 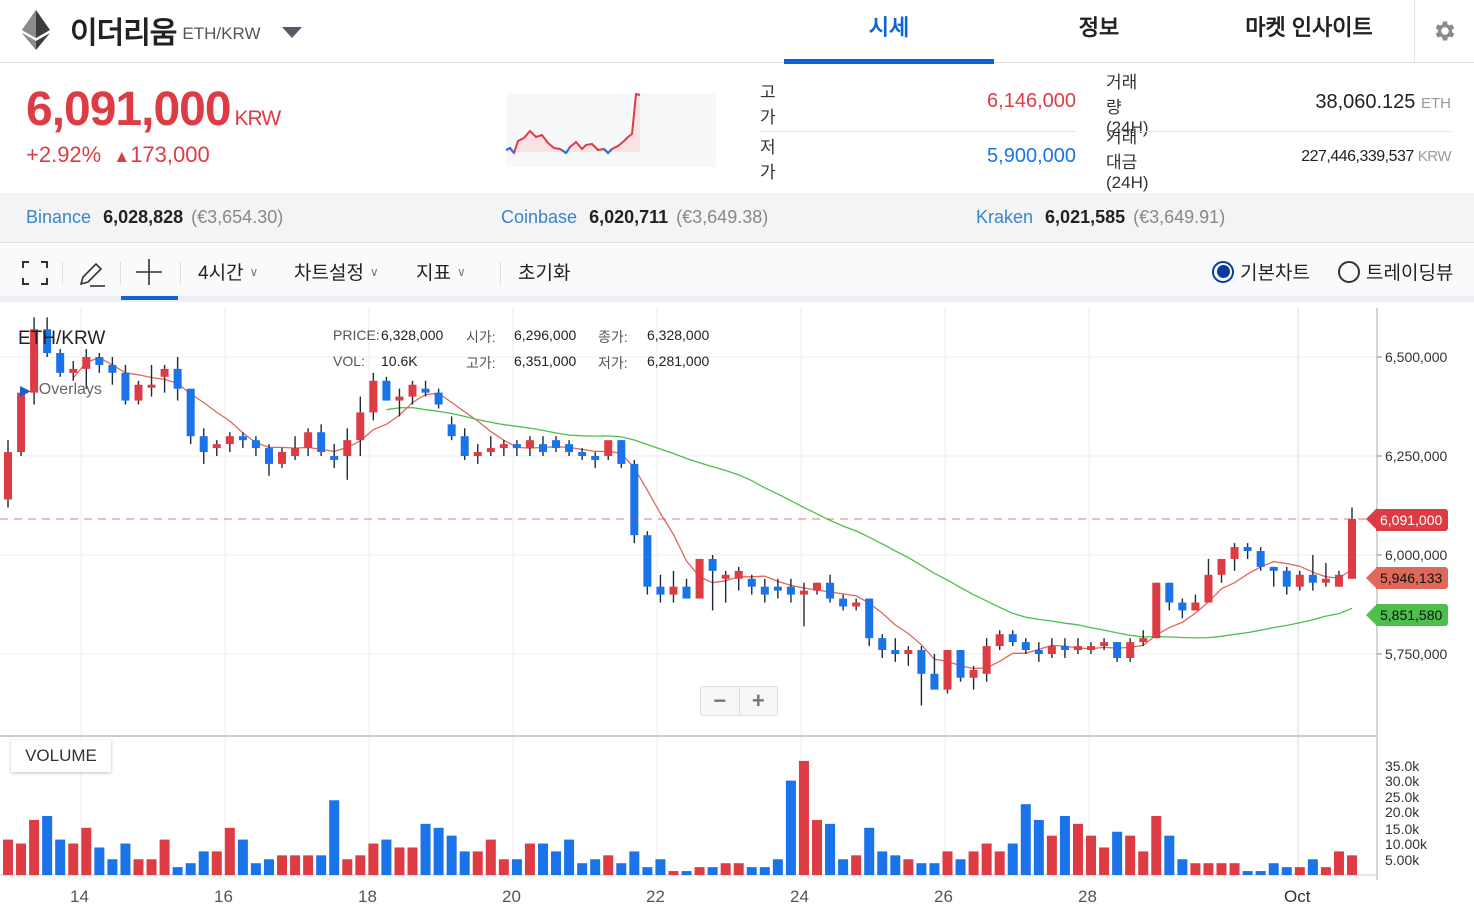 I want to click on legend-high-label: 고가:, so click(x=481, y=363).